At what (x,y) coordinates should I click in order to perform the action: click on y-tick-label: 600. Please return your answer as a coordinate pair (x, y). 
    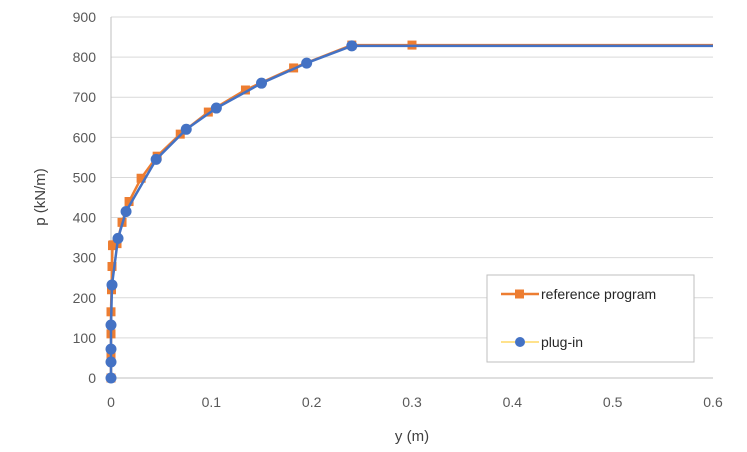
    Looking at the image, I should click on (85, 137).